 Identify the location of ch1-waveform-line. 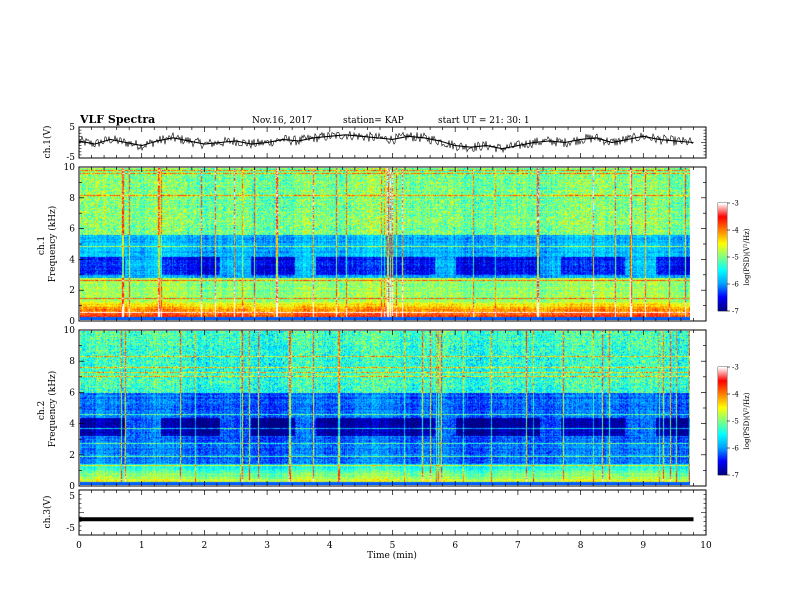
(386, 142).